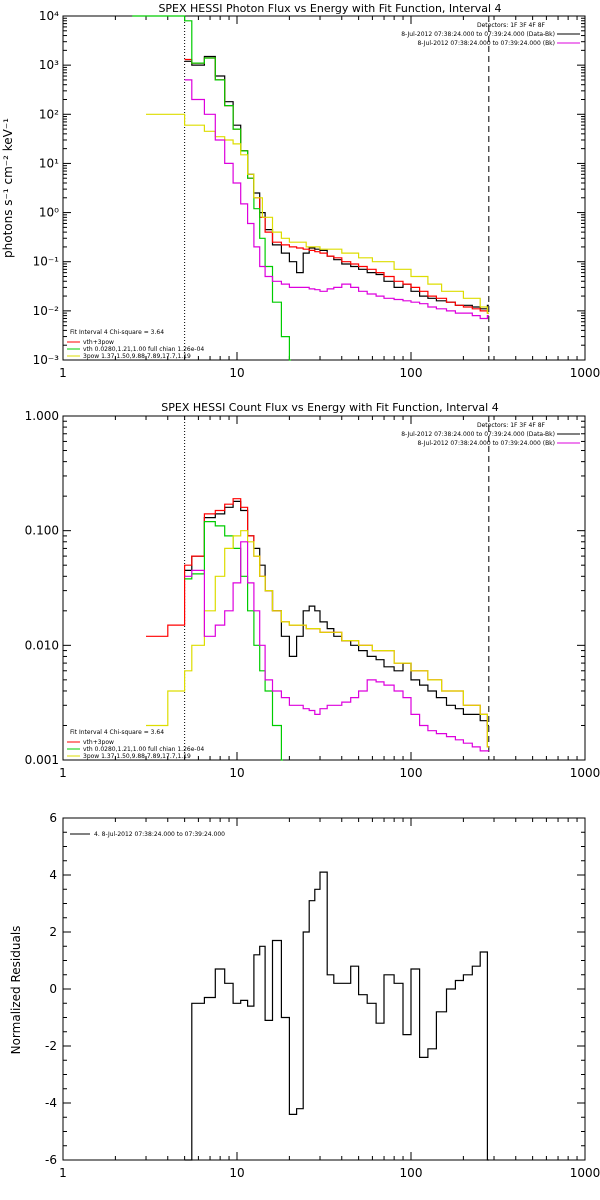 Image resolution: width=600 pixels, height=1200 pixels. What do you see at coordinates (211, 188) in the screenshot?
I see `photon-flux-series-vth` at bounding box center [211, 188].